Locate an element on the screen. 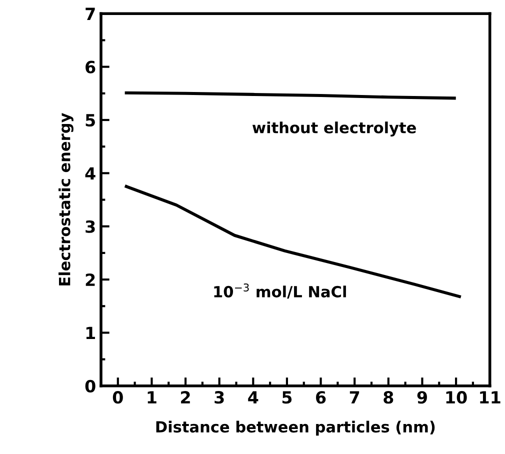 The height and width of the screenshot is (454, 505). x-tick-label: 10 is located at coordinates (456, 397).